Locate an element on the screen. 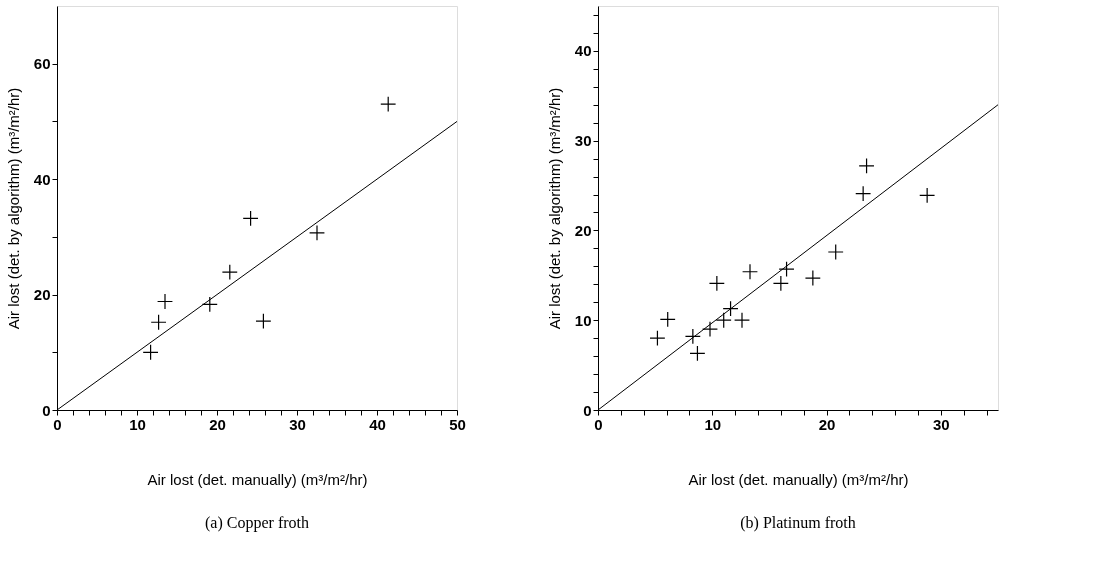 Image resolution: width=1110 pixels, height=567 pixels. y-tick-label: 10 is located at coordinates (583, 320).